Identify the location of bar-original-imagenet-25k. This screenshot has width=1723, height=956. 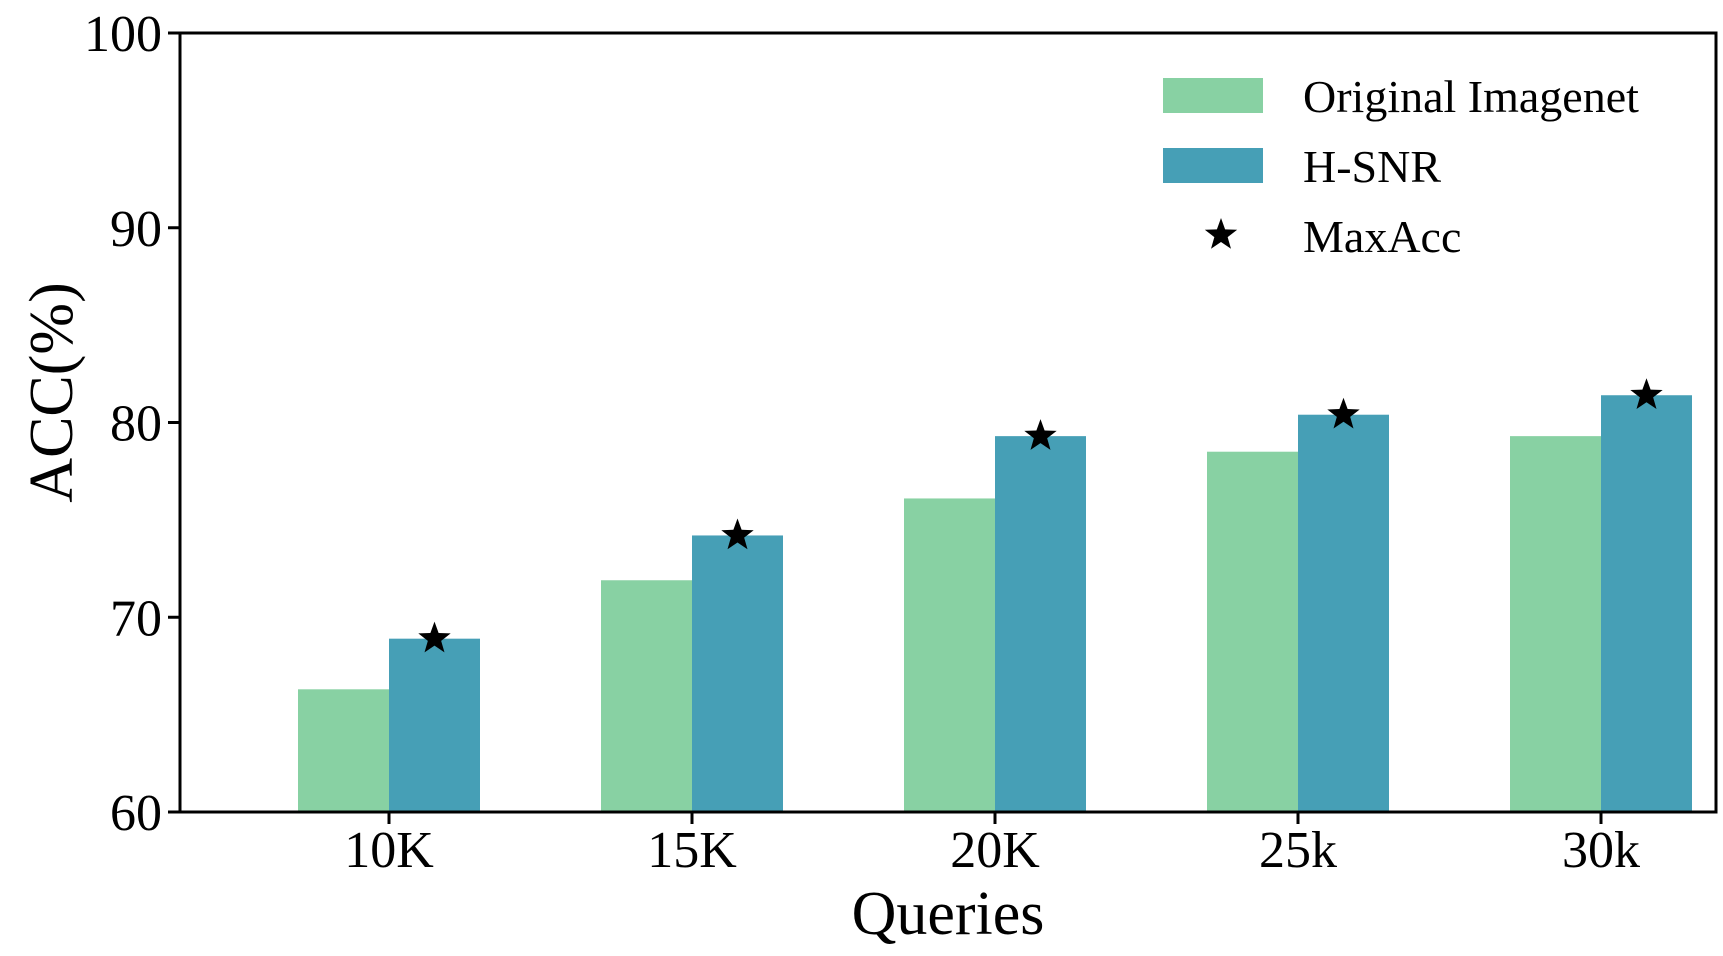
(1252, 631).